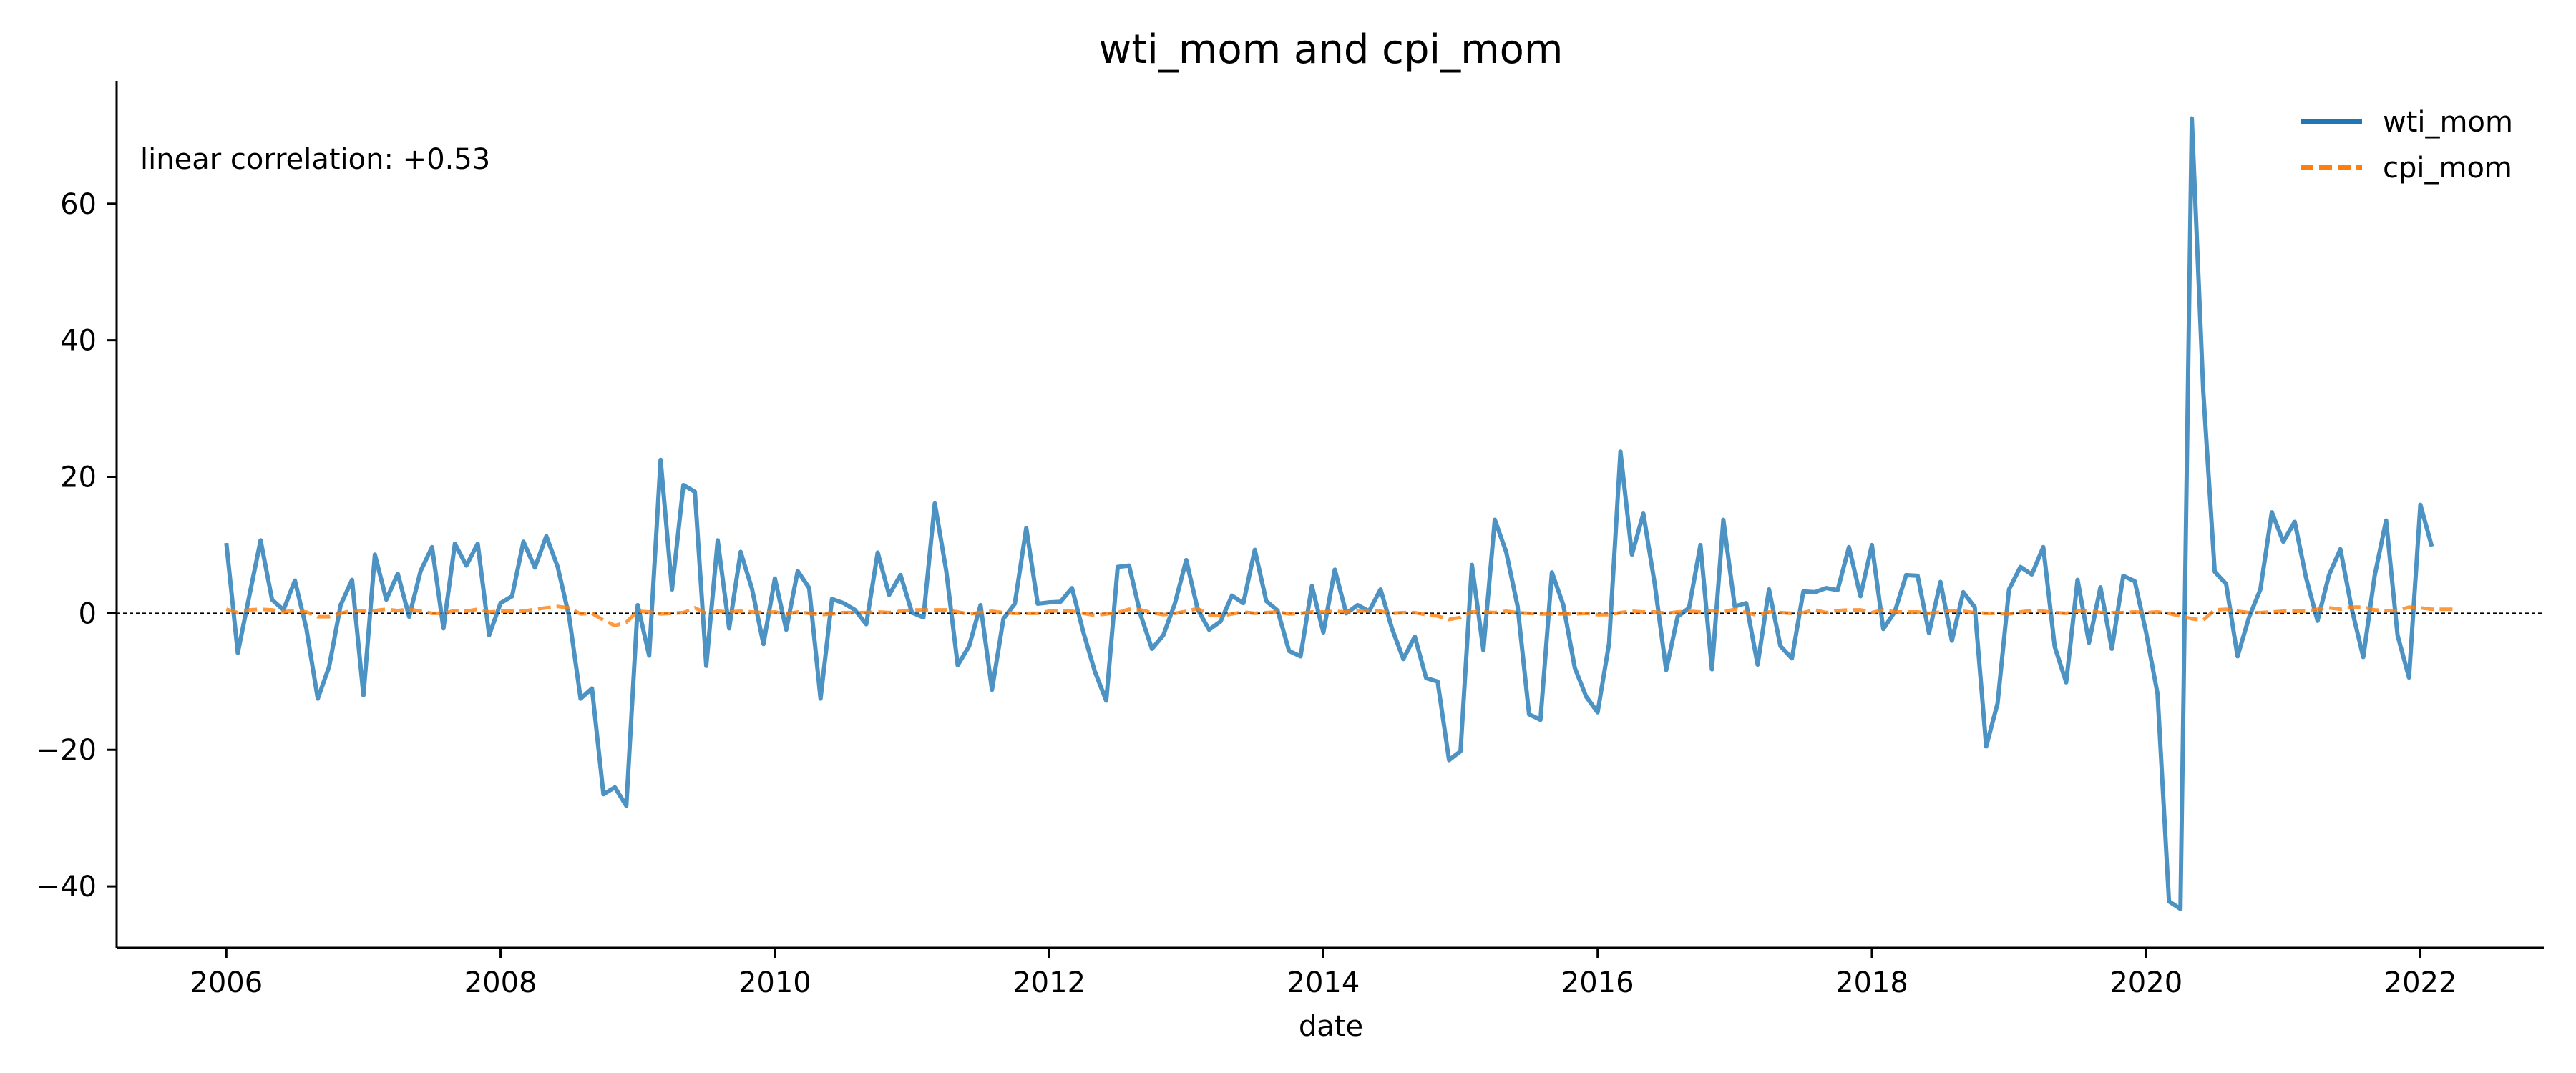 Image resolution: width=2576 pixels, height=1073 pixels. What do you see at coordinates (2447, 168) in the screenshot?
I see `legend-label-cpi_mom: cpi_mom` at bounding box center [2447, 168].